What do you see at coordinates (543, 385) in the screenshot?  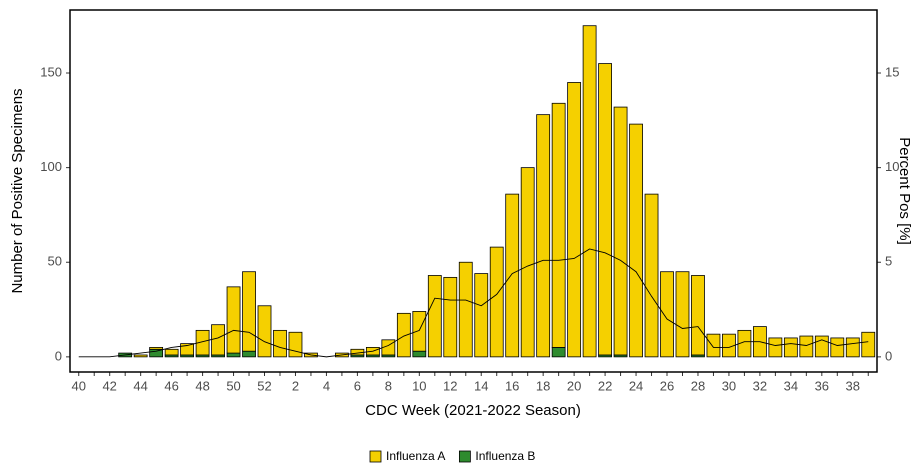 I see `x-tick-label: 18` at bounding box center [543, 385].